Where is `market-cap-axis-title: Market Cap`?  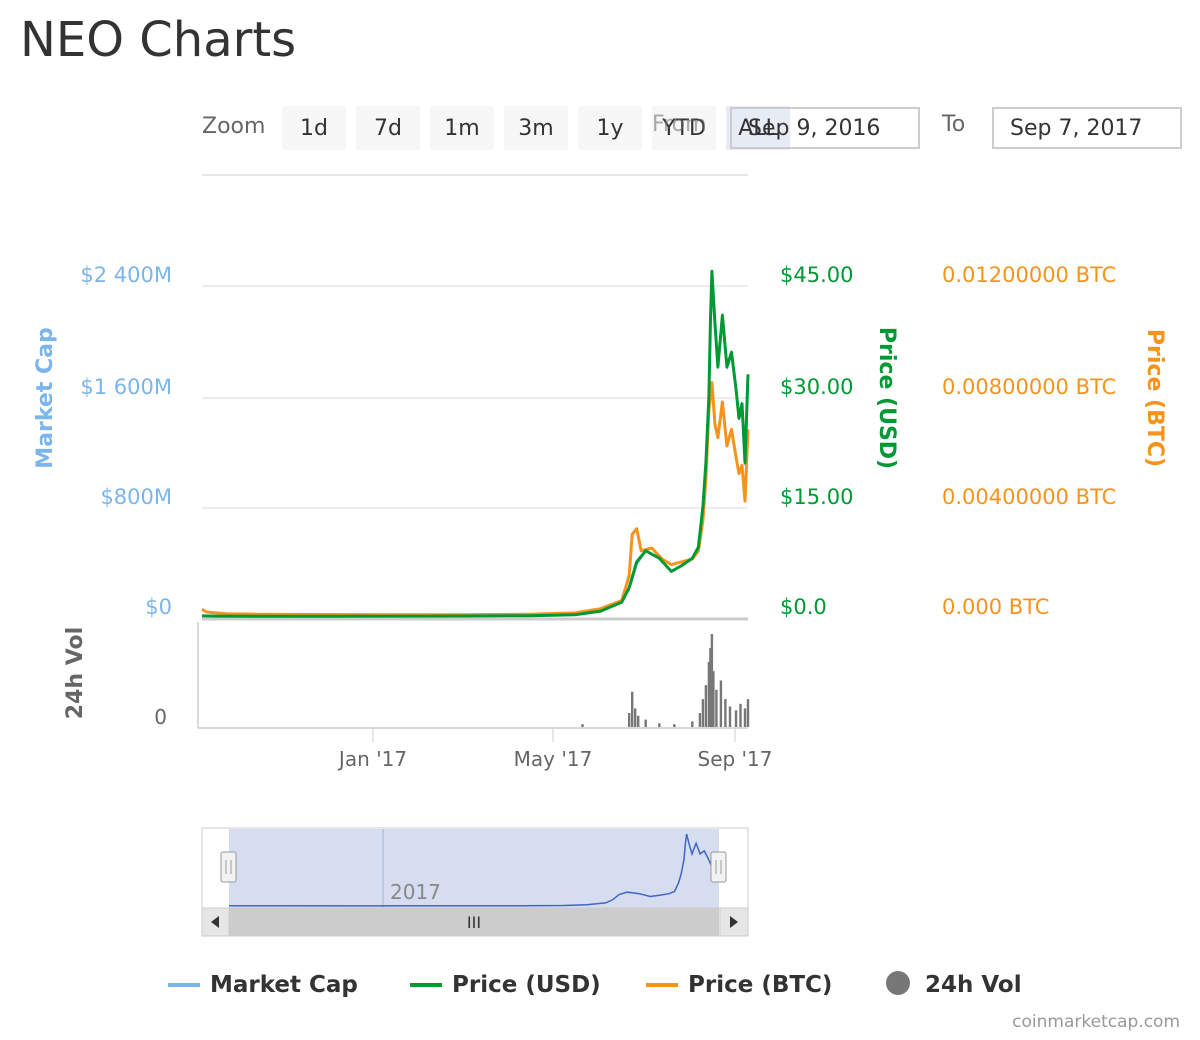
market-cap-axis-title: Market Cap is located at coordinates (45, 397).